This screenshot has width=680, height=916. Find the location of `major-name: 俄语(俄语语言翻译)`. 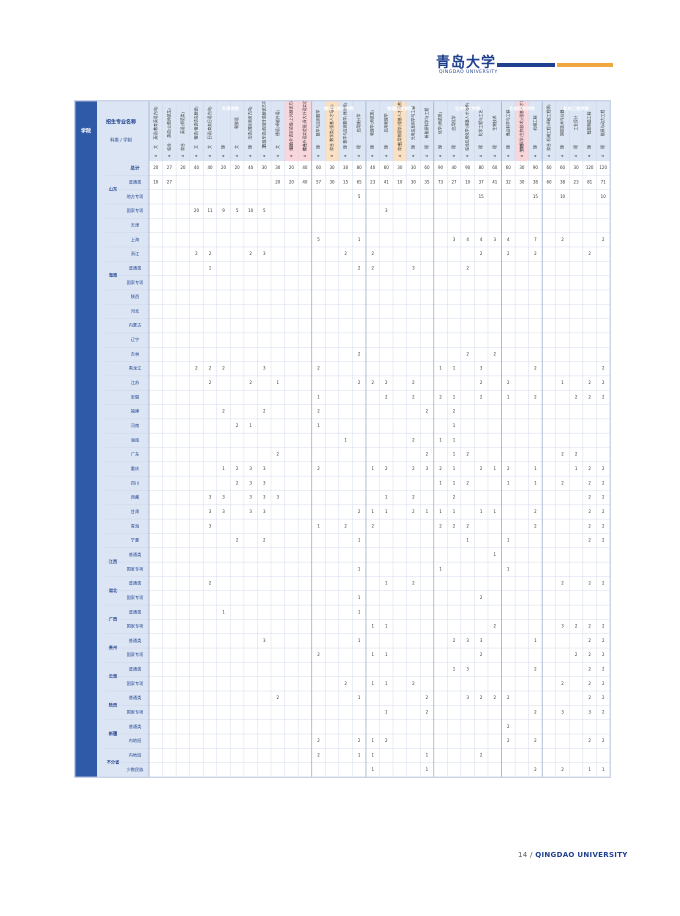

major-name: 俄语(俄语语言翻译) is located at coordinates (195, 123).